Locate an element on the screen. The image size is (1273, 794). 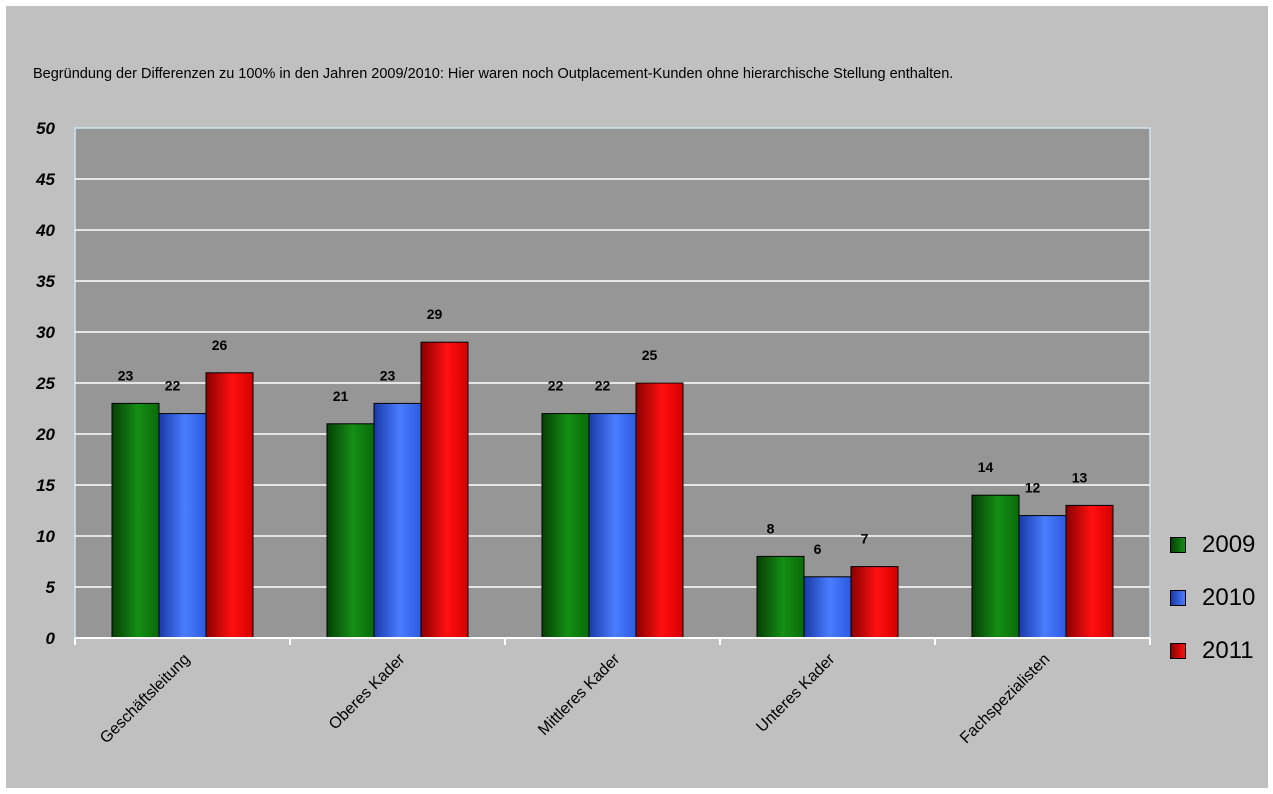
data-label: 7 is located at coordinates (865, 539).